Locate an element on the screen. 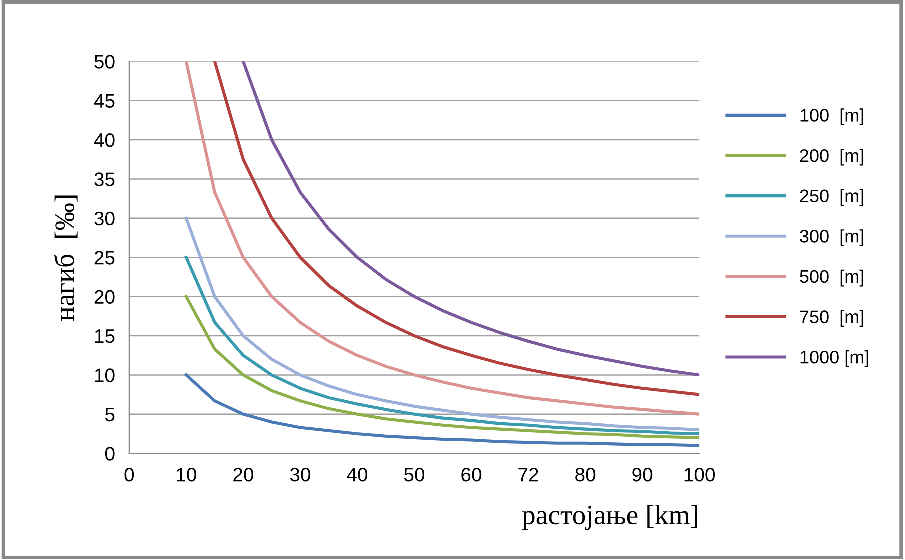 This screenshot has width=905, height=560. y-tick-label: 0 is located at coordinates (110, 454).